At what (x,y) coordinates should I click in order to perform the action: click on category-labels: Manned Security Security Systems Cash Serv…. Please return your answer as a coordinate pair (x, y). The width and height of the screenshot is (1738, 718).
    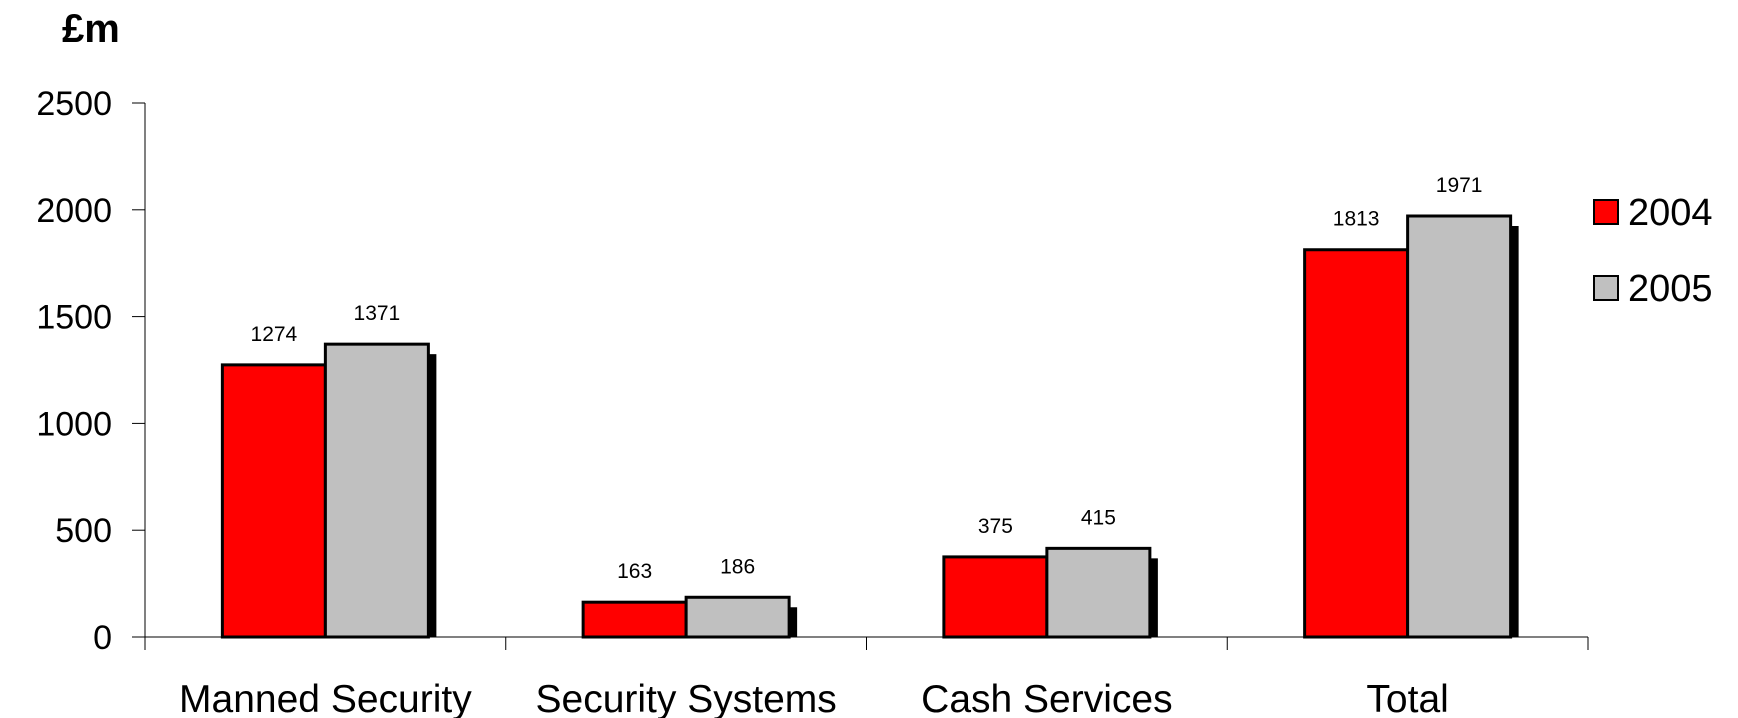
    Looking at the image, I should click on (814, 698).